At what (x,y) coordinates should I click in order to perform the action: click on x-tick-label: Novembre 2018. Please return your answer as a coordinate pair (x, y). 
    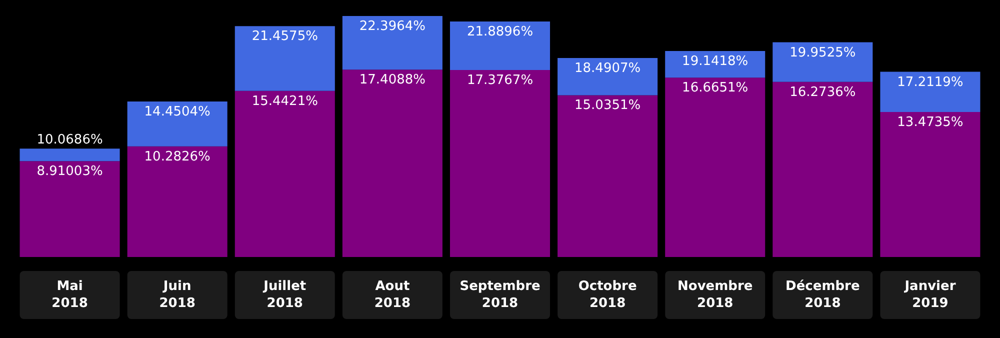
    Looking at the image, I should click on (715, 295).